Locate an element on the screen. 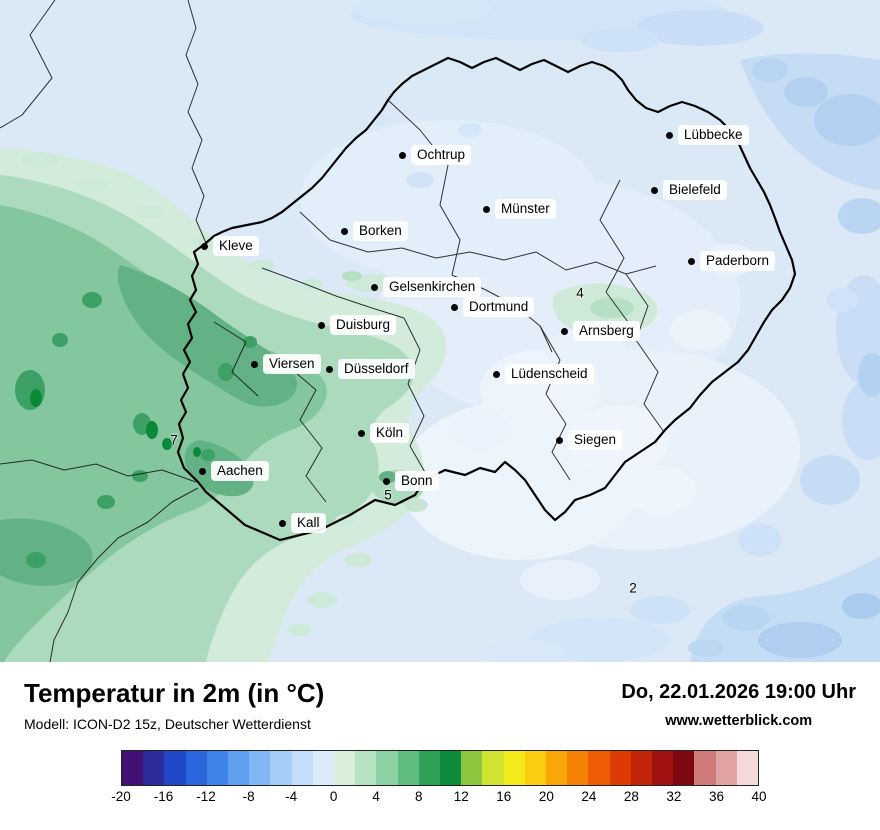  legend-tick: -16 is located at coordinates (163, 796).